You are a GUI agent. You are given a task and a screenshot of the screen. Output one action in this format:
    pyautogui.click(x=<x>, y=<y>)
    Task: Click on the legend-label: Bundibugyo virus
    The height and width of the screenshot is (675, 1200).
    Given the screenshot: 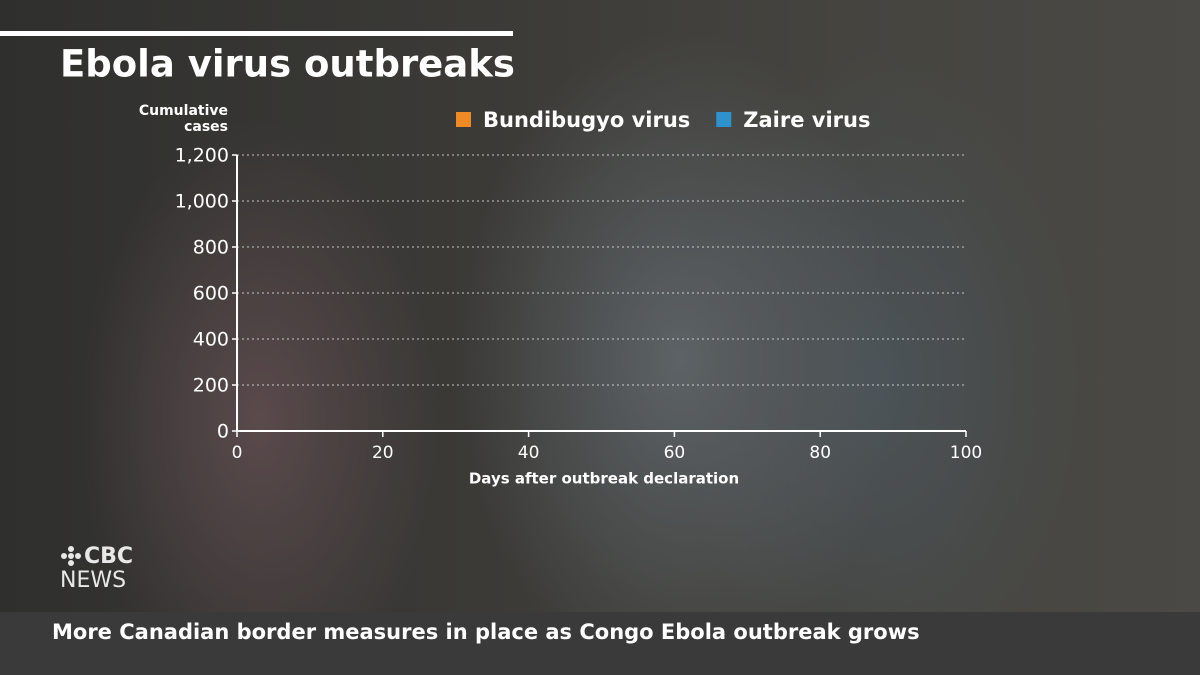 What is the action you would take?
    pyautogui.click(x=586, y=120)
    